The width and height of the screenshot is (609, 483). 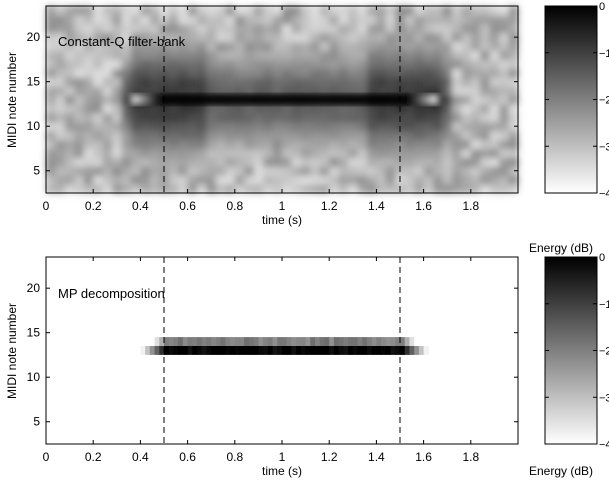 I want to click on colorbar-tick-label: −40, so click(x=604, y=445).